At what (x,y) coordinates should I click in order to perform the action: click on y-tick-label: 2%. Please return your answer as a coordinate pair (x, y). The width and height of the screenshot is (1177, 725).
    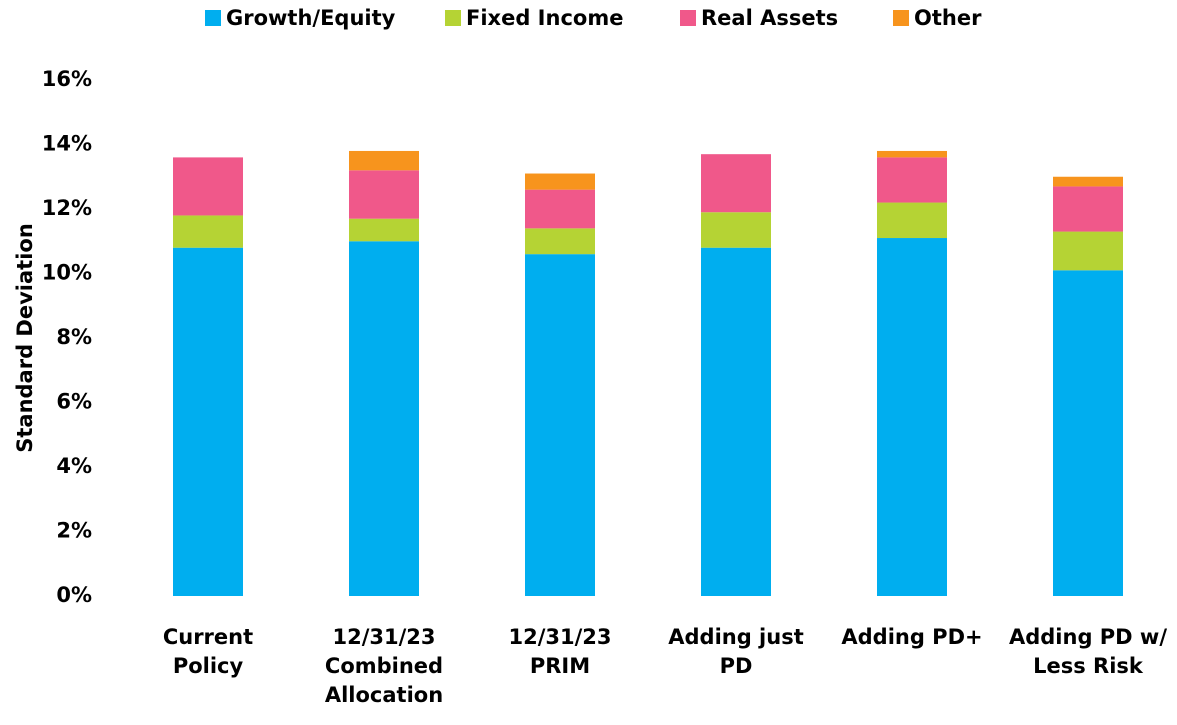
    Looking at the image, I should click on (74, 531).